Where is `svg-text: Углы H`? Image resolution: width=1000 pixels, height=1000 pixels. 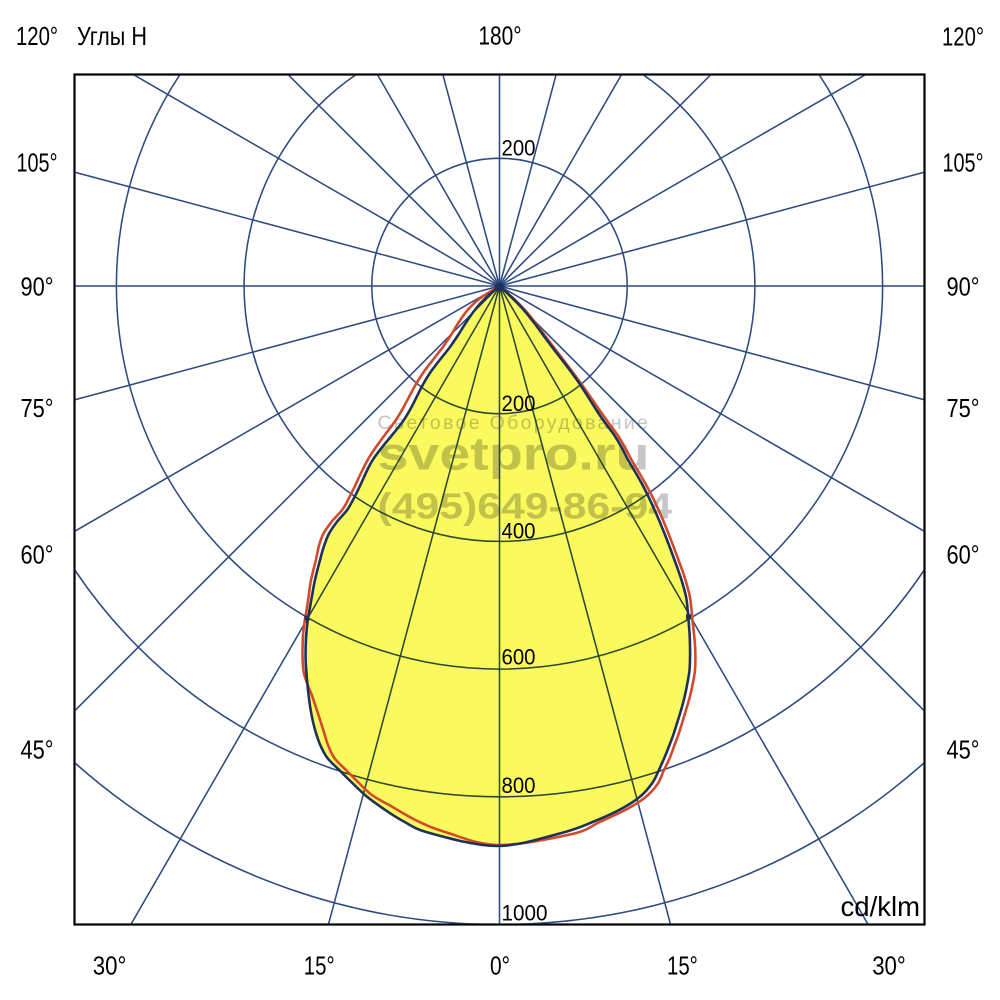 svg-text: Углы H is located at coordinates (112, 36).